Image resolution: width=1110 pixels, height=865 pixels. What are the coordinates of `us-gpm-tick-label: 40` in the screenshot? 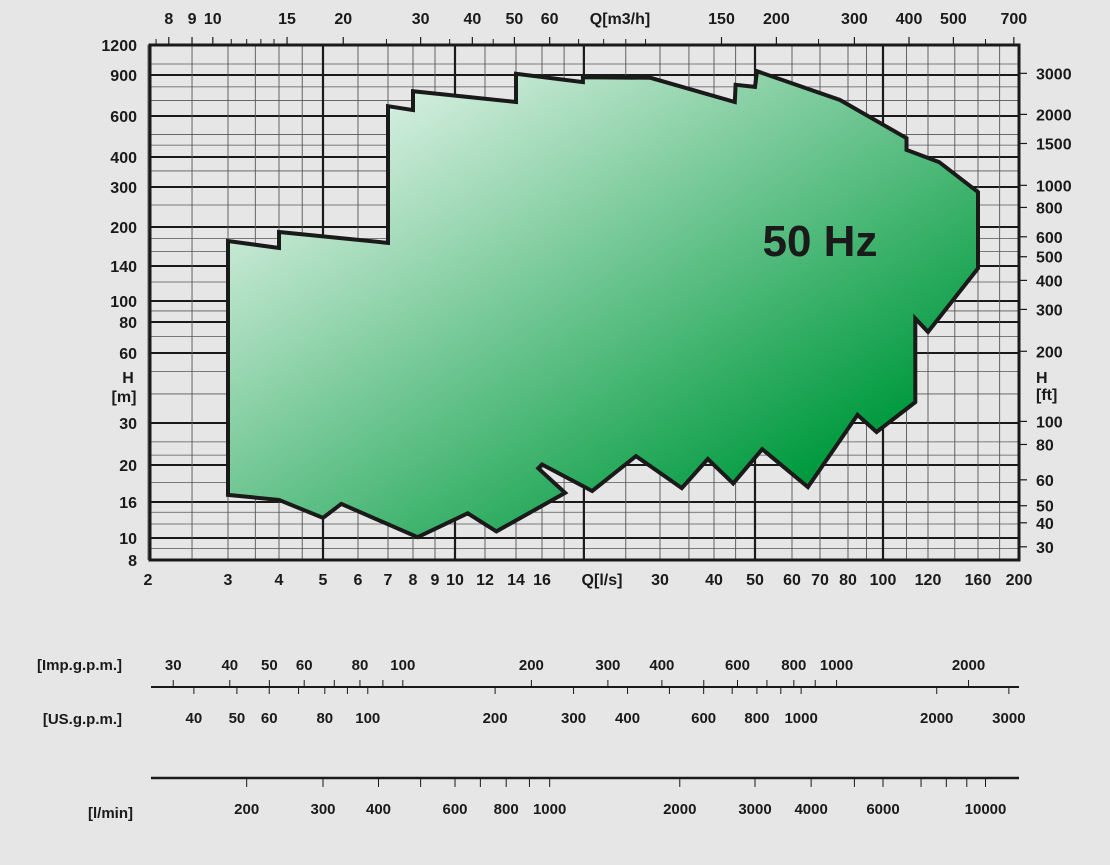 It's located at (194, 718).